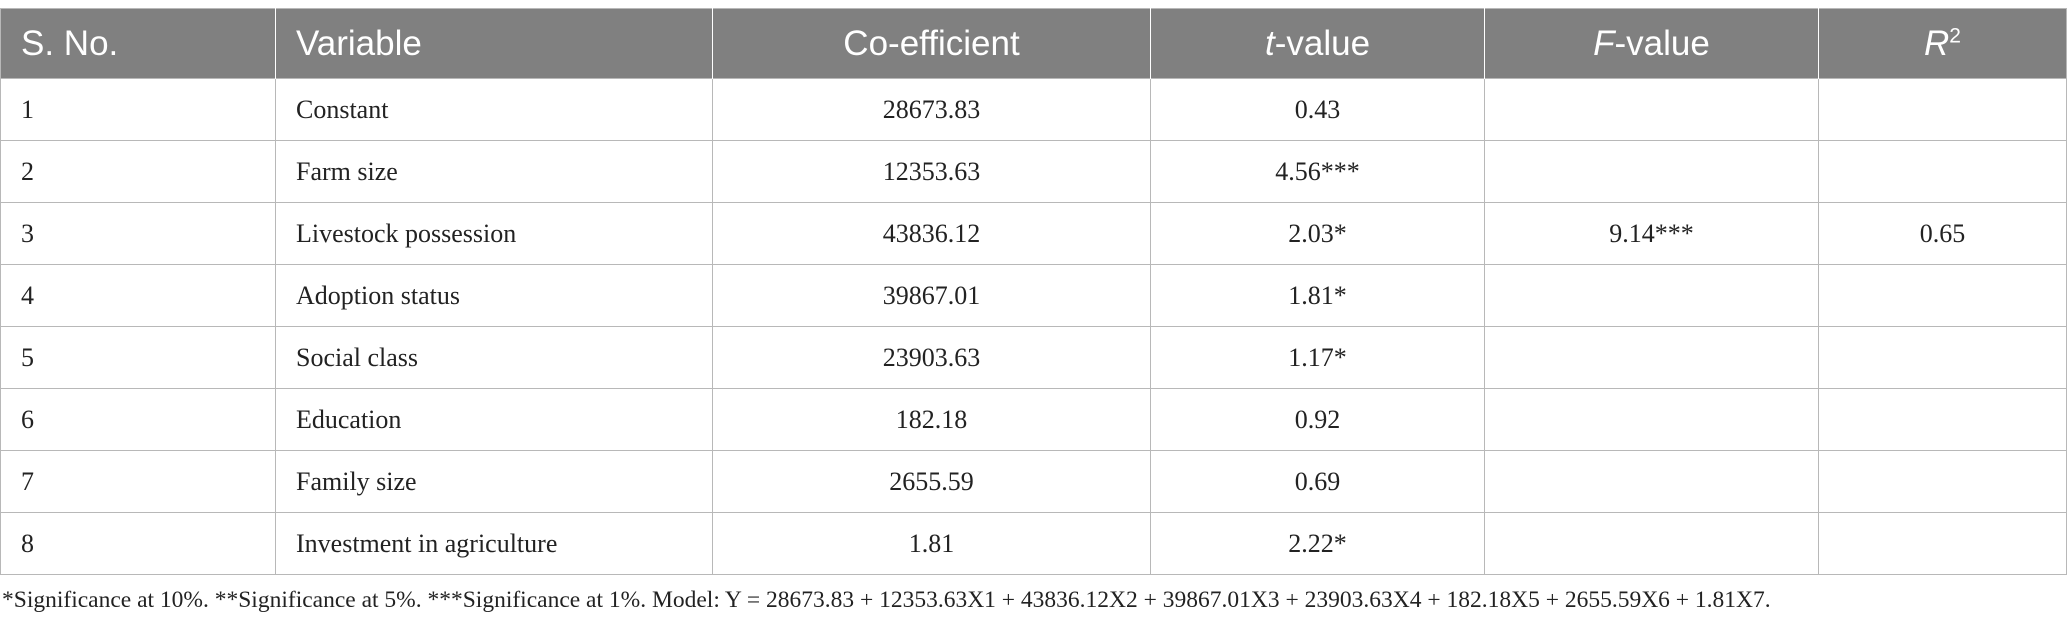  Describe the element at coordinates (931, 543) in the screenshot. I see `cell-coefficient: 1.81` at that location.